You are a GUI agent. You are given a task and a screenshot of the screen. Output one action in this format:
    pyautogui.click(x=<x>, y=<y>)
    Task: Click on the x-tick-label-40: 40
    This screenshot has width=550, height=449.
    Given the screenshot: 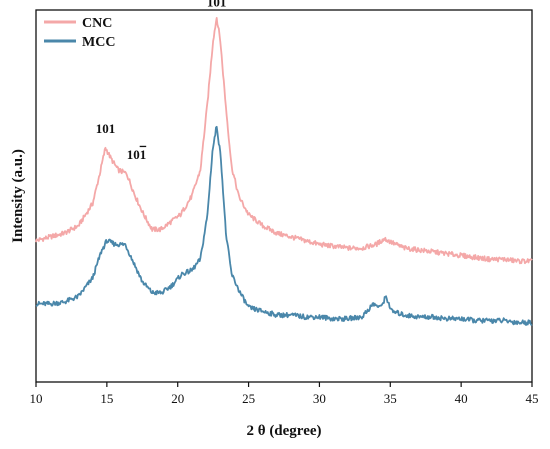 What is the action you would take?
    pyautogui.click(x=461, y=398)
    